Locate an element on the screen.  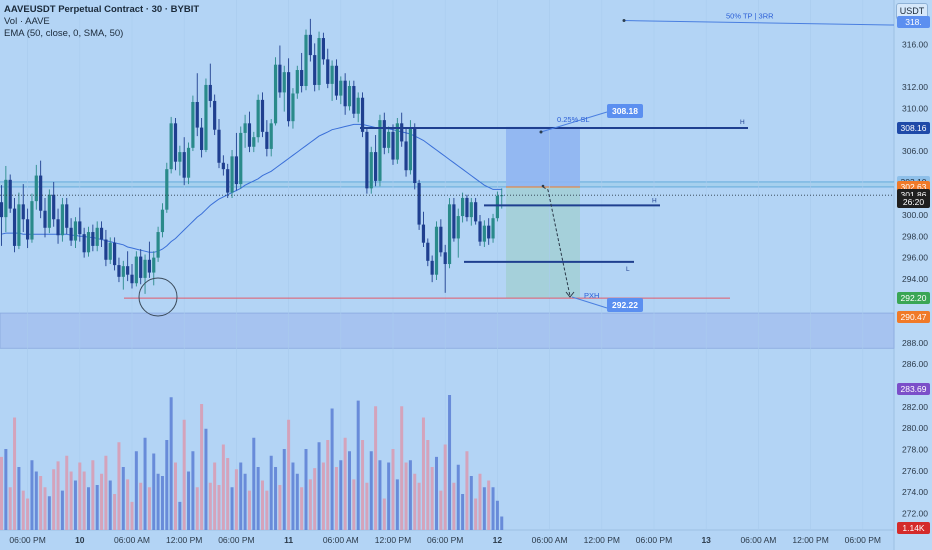
x-tick-6: 06:00 AM is located at coordinates (341, 540).